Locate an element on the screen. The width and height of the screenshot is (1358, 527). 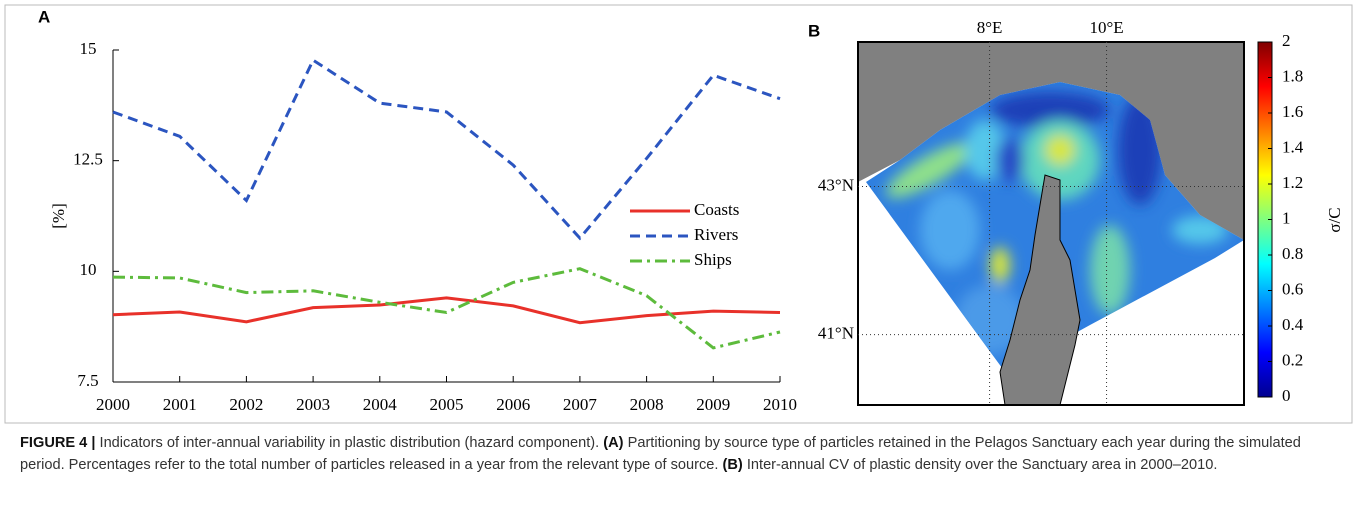
y-tick-label: 12.5 is located at coordinates (88, 159).